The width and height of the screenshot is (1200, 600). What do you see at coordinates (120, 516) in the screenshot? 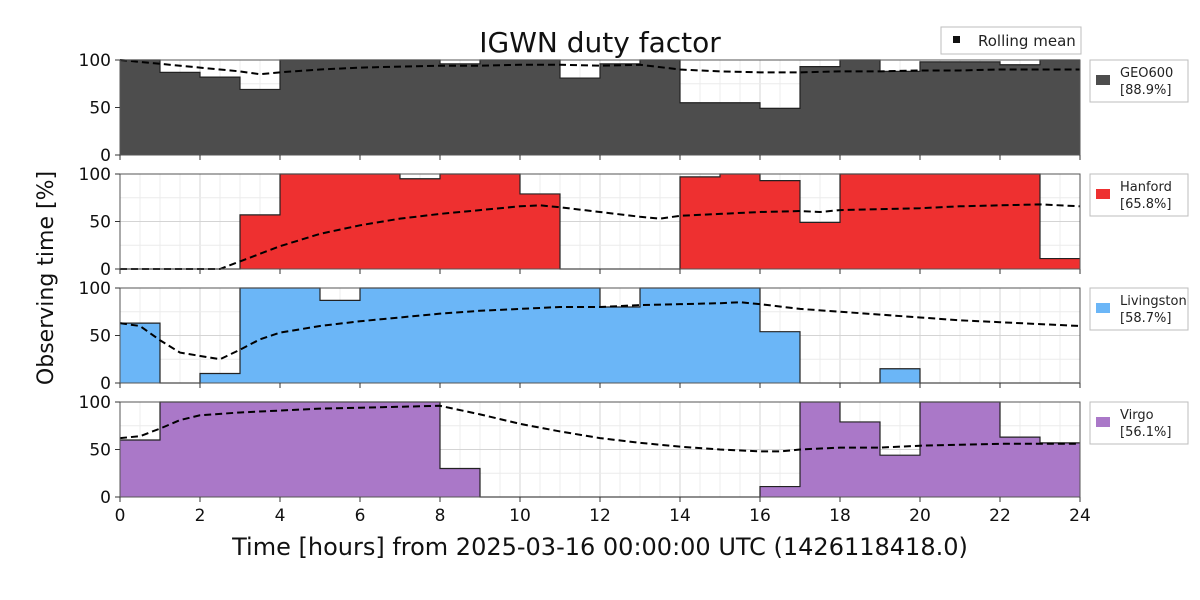
I see `x-tick-label: 0` at bounding box center [120, 516].